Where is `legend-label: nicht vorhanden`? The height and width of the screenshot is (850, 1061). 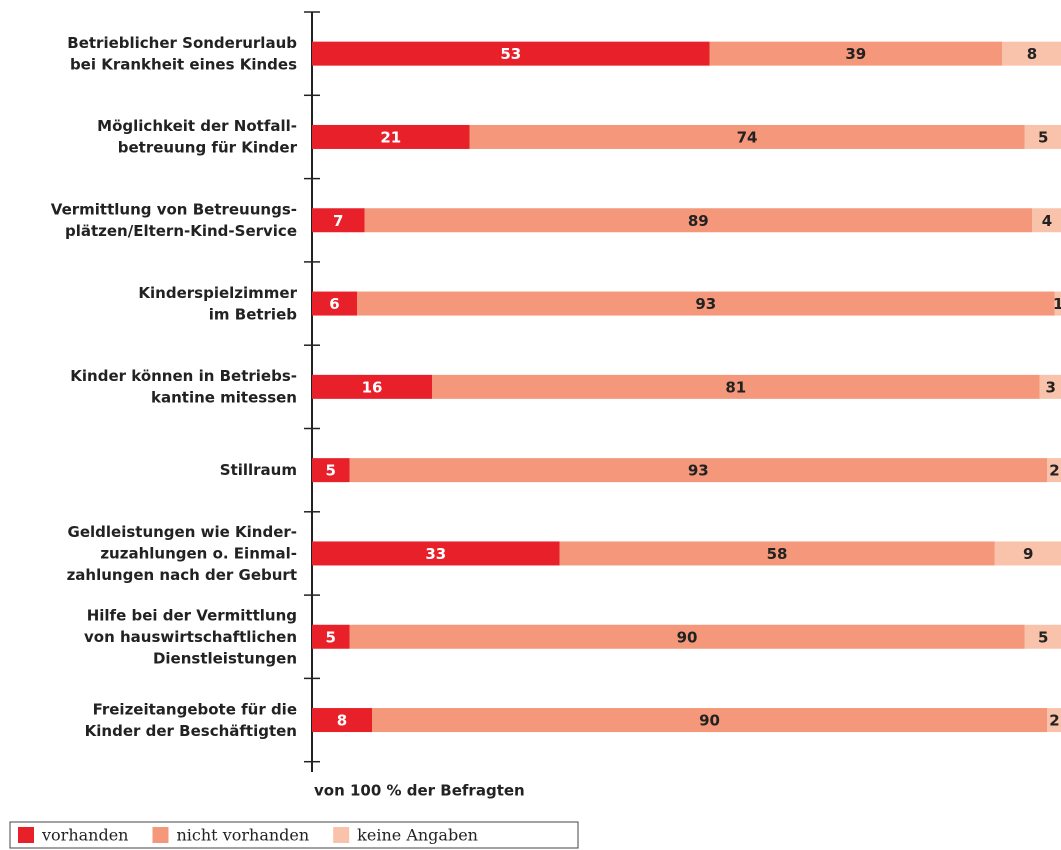
legend-label: nicht vorhanden is located at coordinates (242, 835).